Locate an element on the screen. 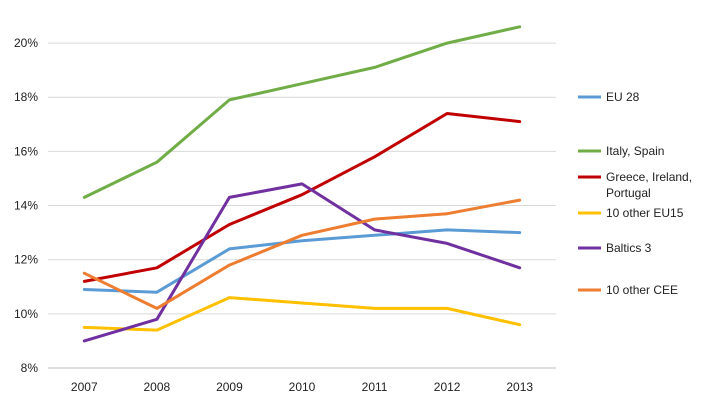 This screenshot has width=726, height=409. legend-label: Italy, Spain is located at coordinates (635, 151).